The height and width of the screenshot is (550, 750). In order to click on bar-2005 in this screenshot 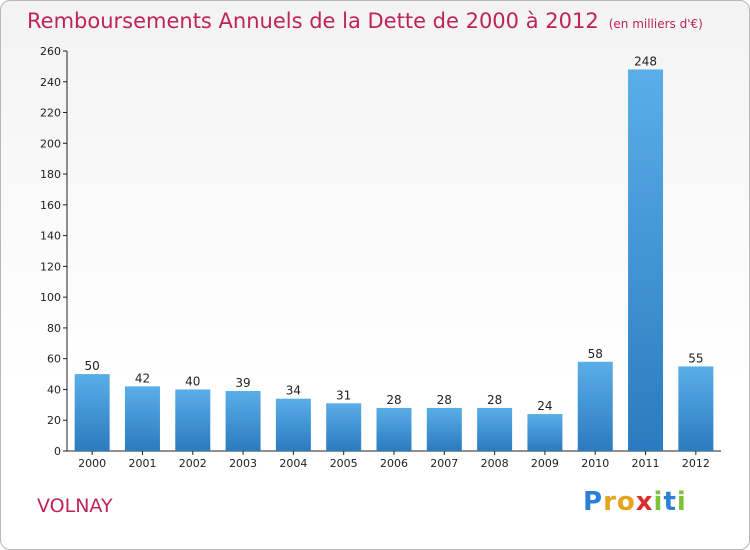, I will do `click(344, 427)`.